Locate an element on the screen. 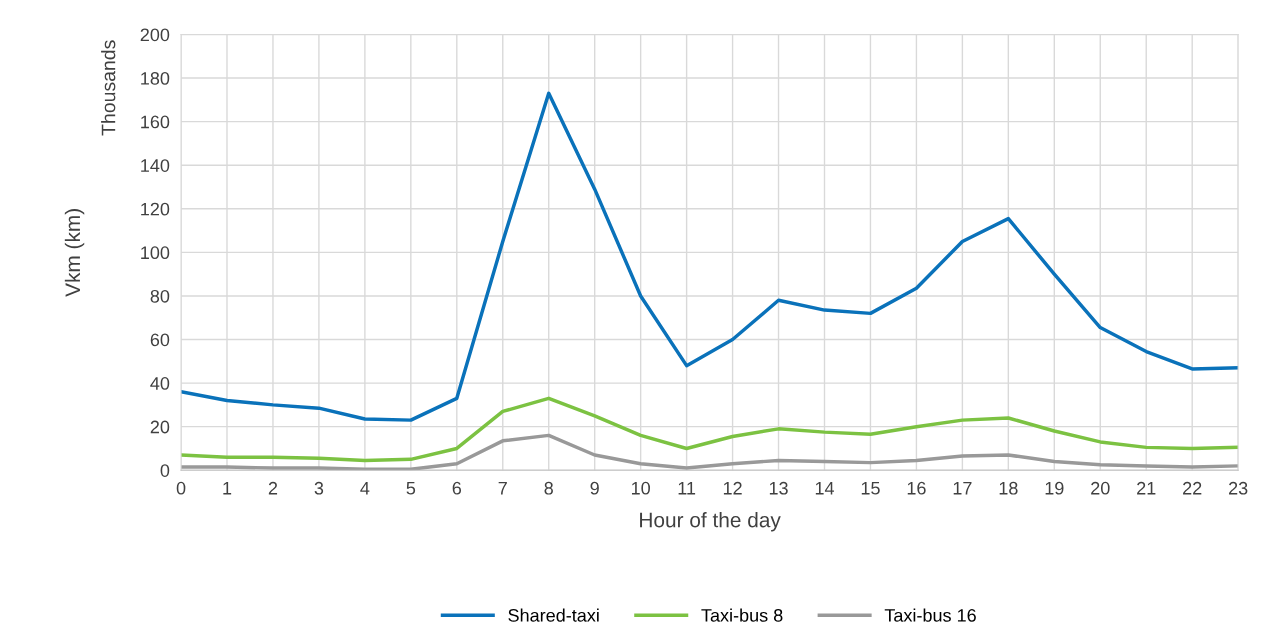  x-tick-label: 1 is located at coordinates (227, 488).